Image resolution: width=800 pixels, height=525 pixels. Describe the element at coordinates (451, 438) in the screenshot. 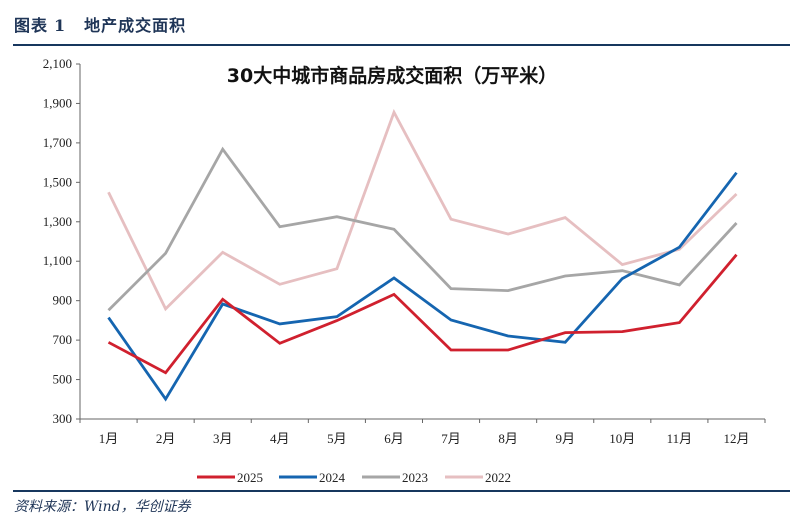

I see `x-tick-label: 7月` at that location.